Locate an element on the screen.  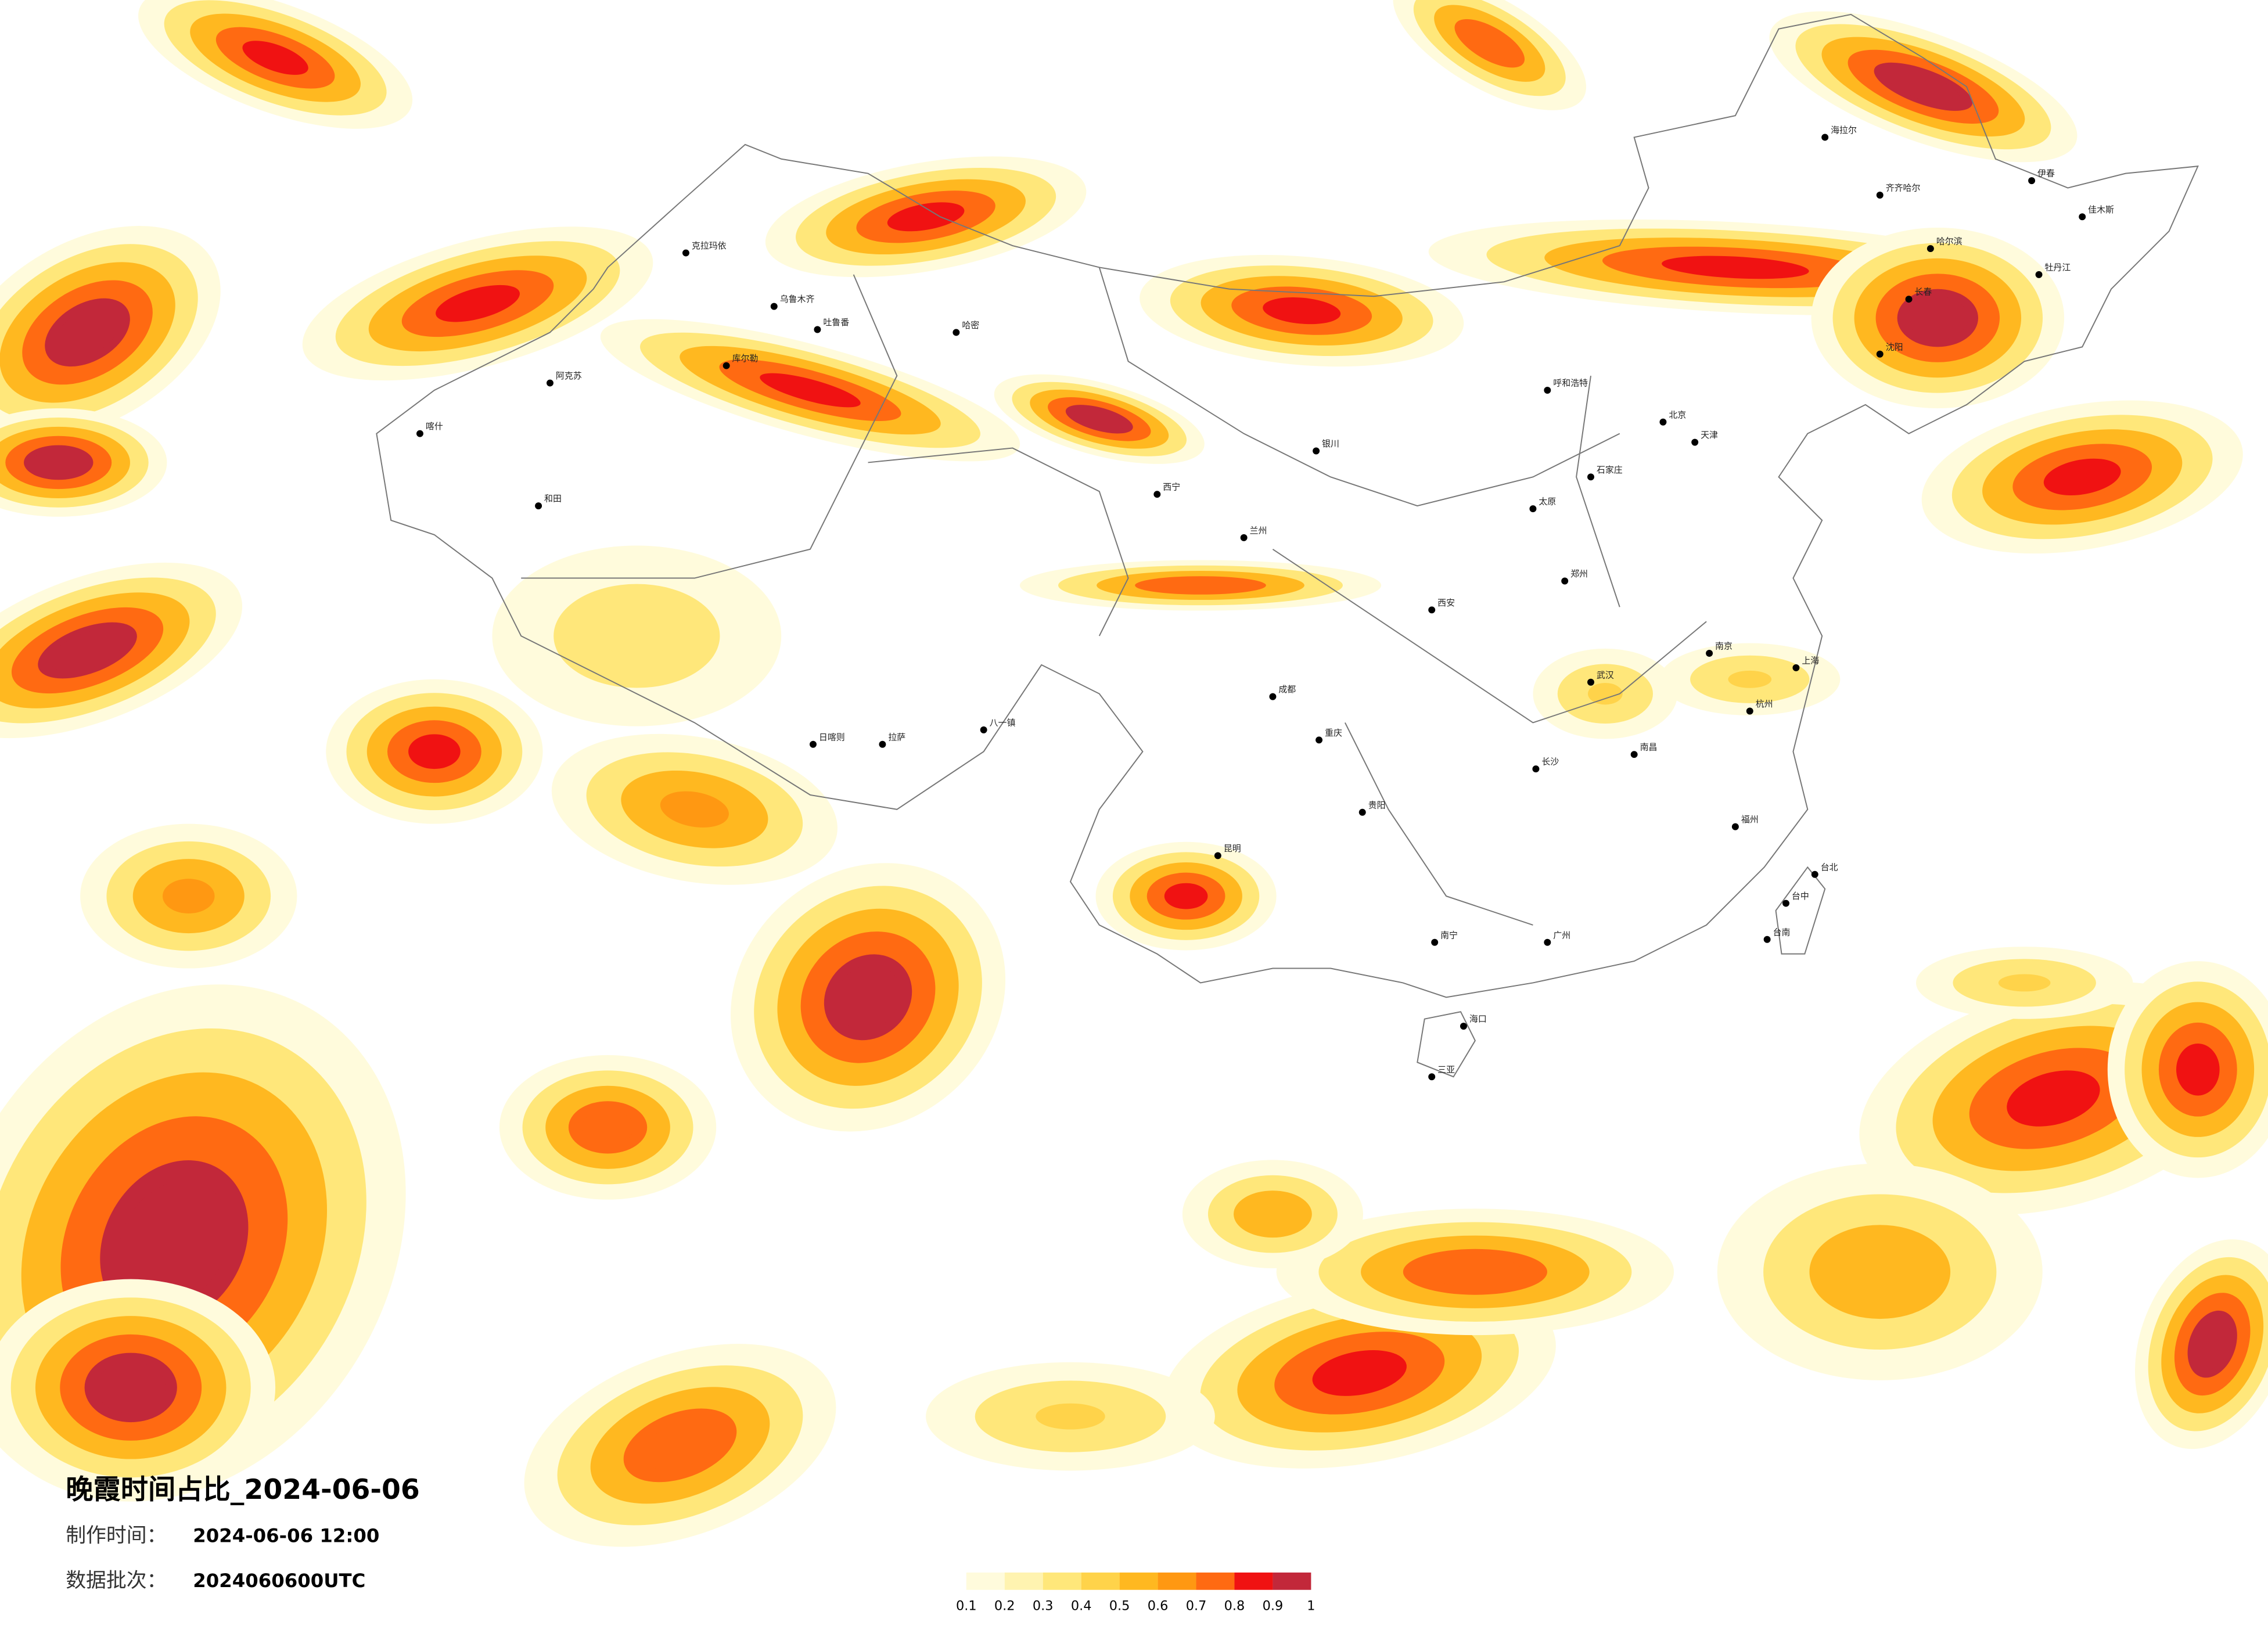
title: 晚霞时间占比_2024-06-06 is located at coordinates (243, 1490).